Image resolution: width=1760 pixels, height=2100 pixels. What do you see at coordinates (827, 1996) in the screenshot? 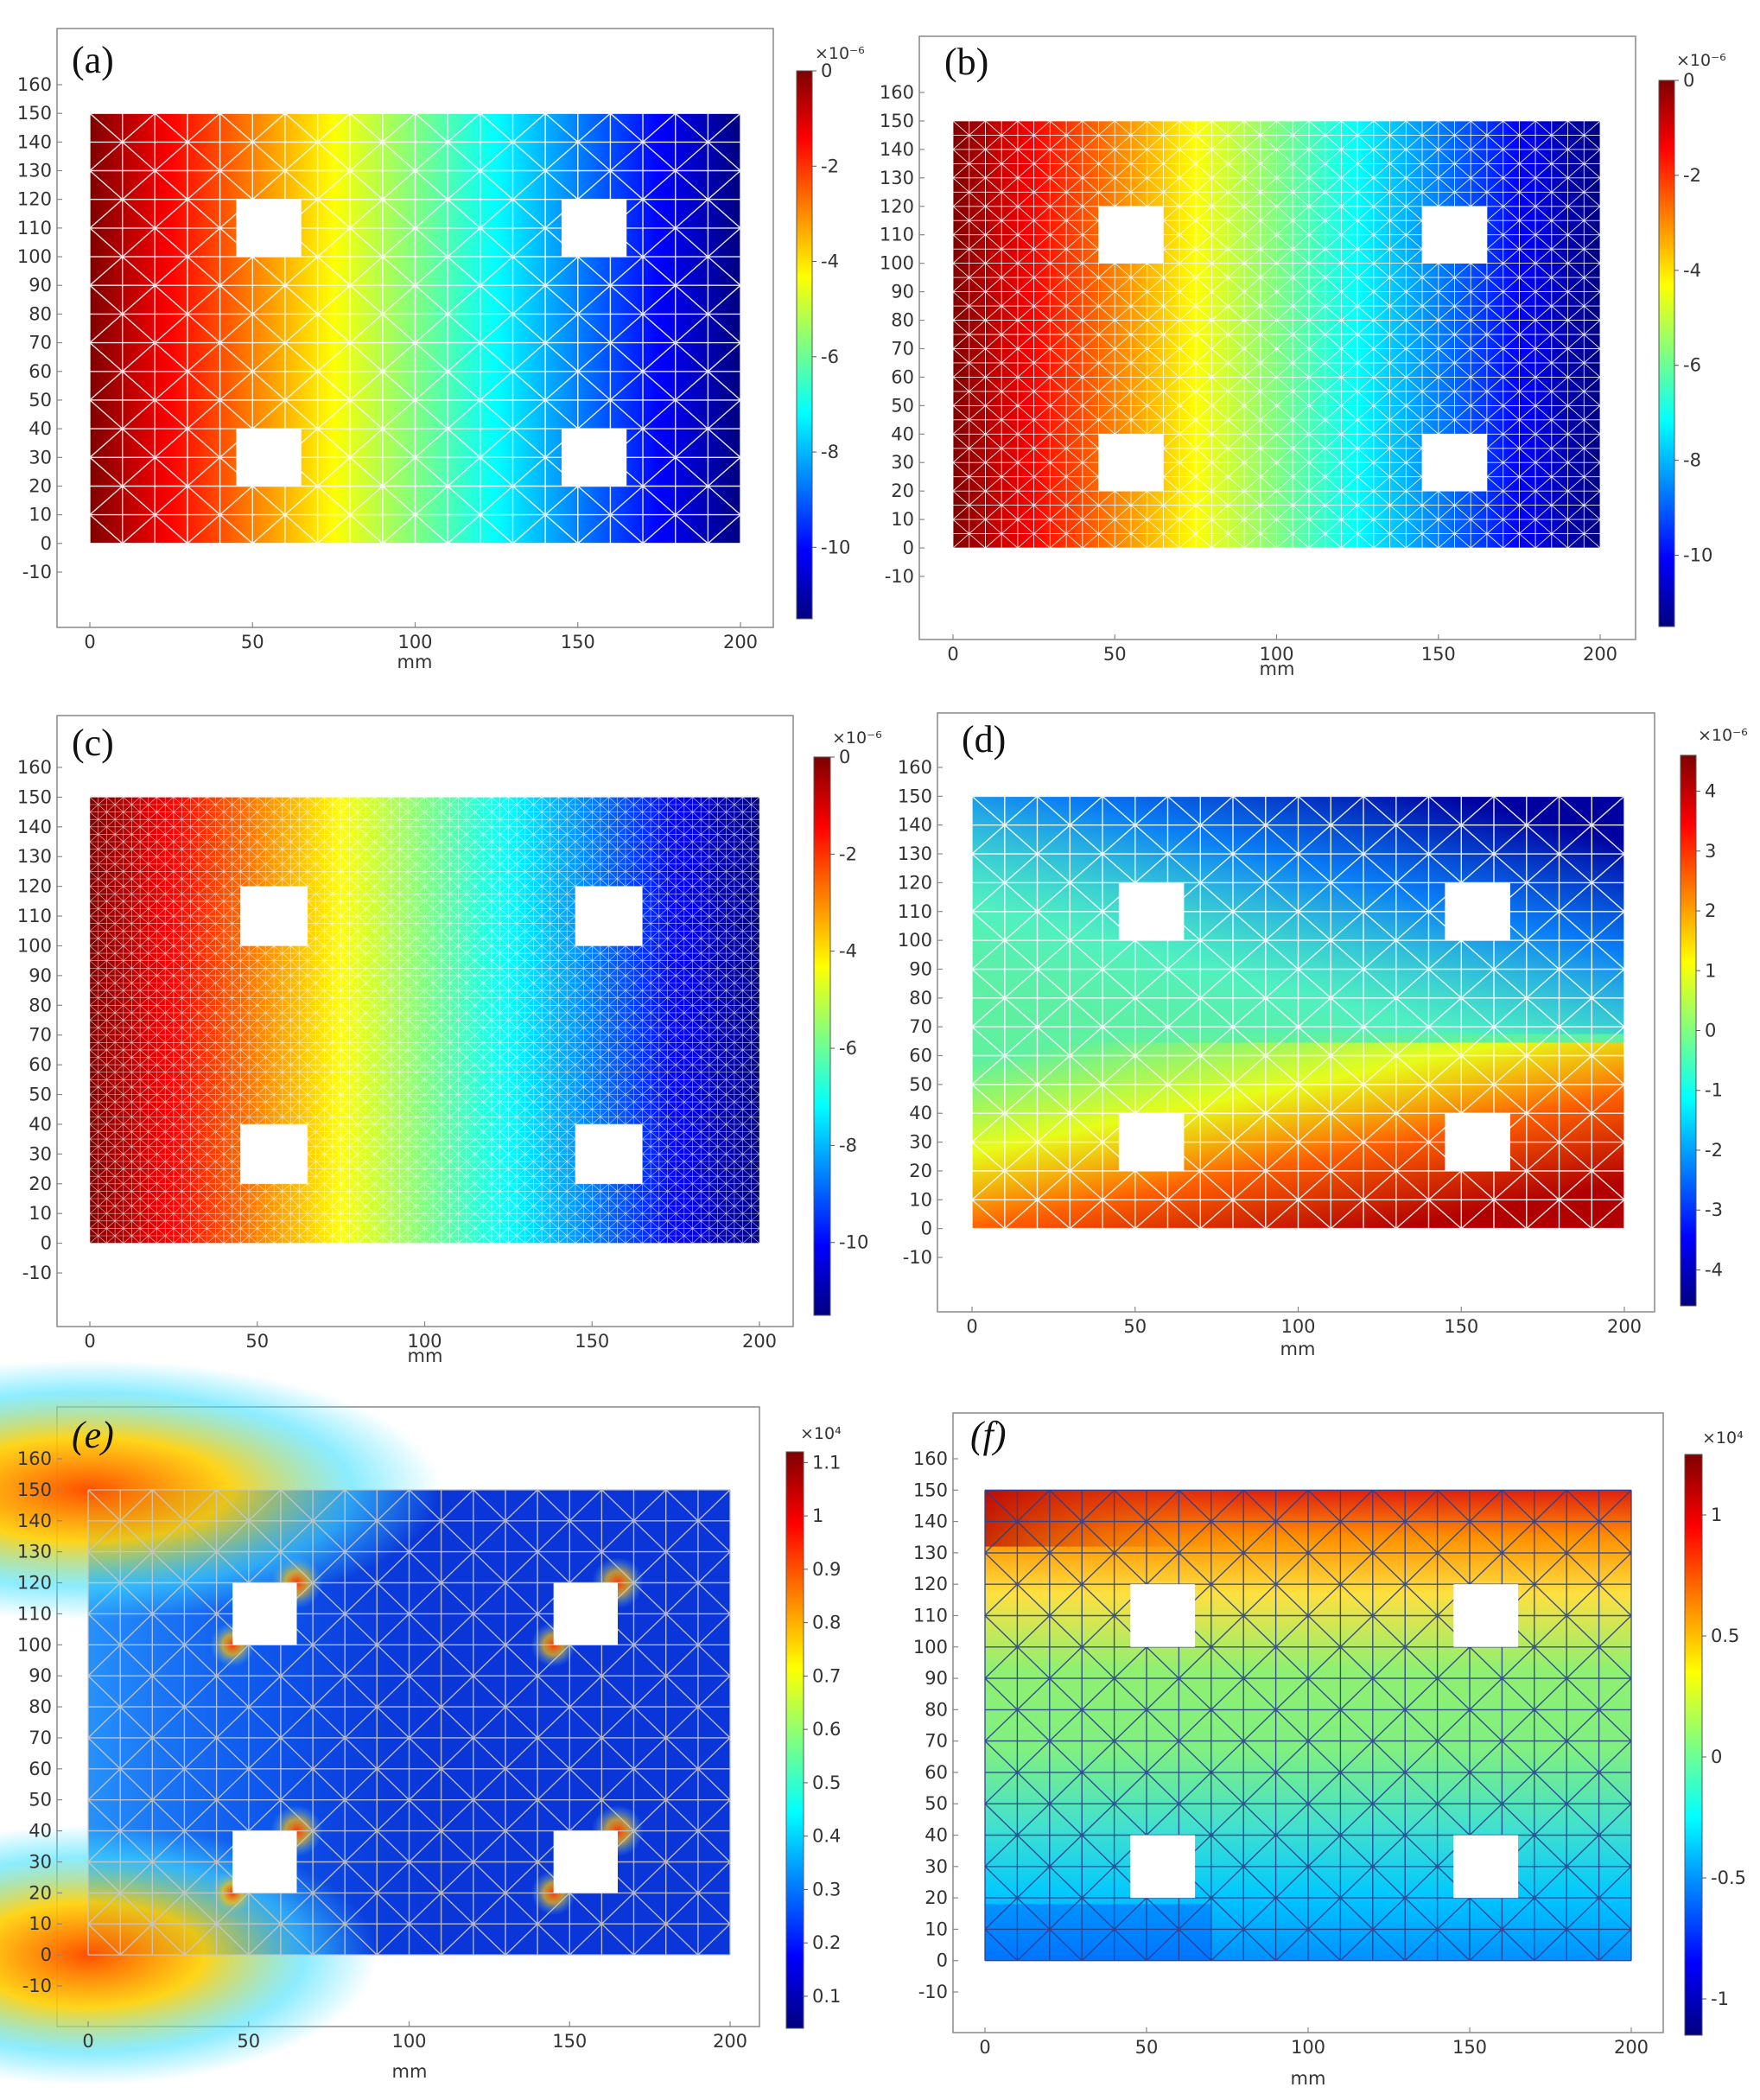
I see `colorbar-tick-label: 0.1` at bounding box center [827, 1996].